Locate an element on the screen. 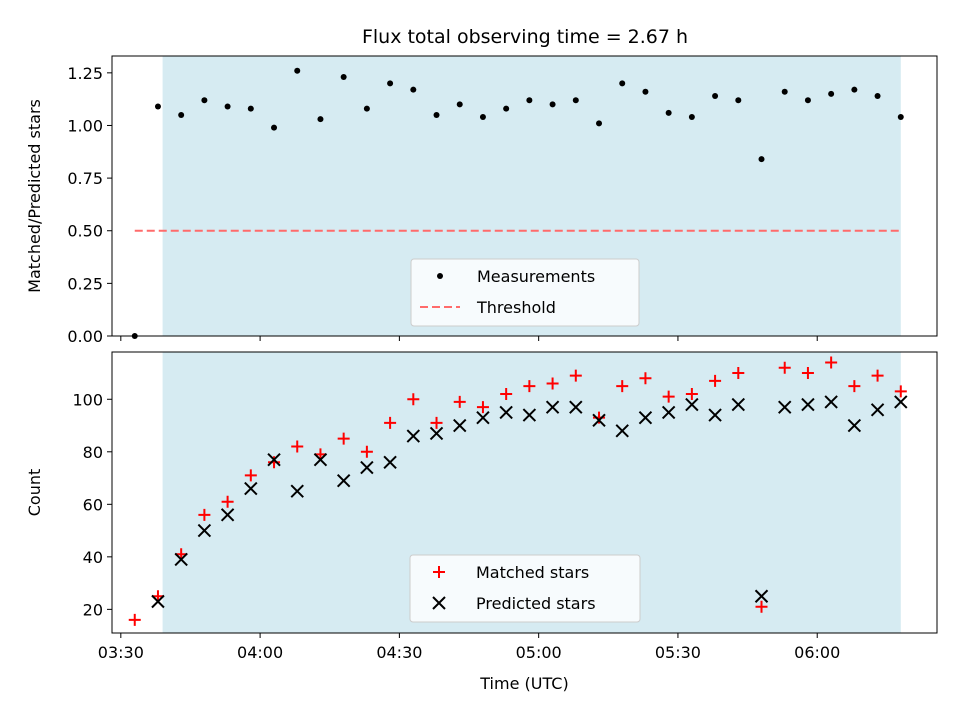  legend-matched-marker is located at coordinates (439, 572).